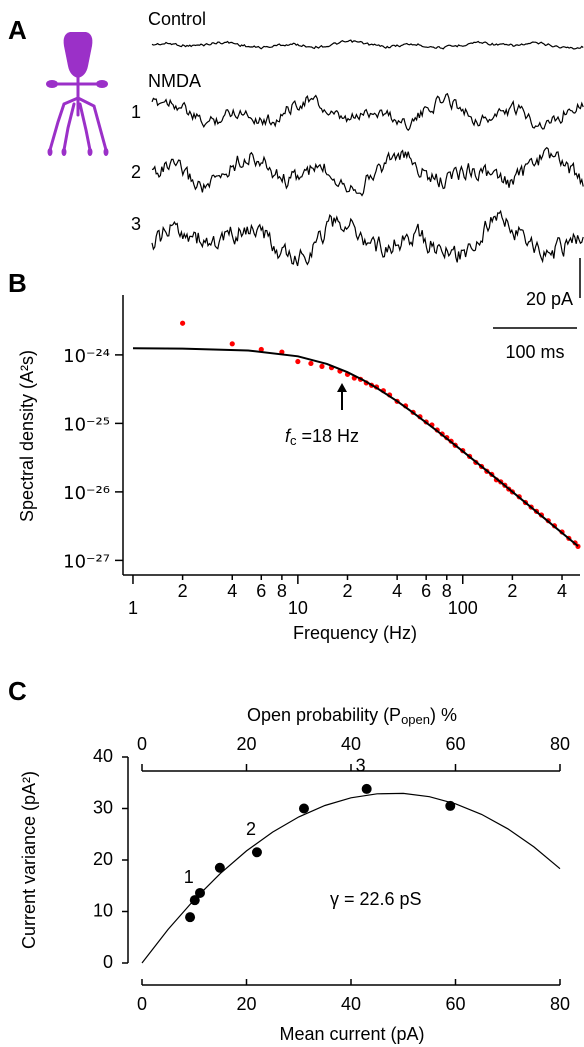 This screenshot has width=584, height=1047. I want to click on panel-label: C, so click(17, 691).